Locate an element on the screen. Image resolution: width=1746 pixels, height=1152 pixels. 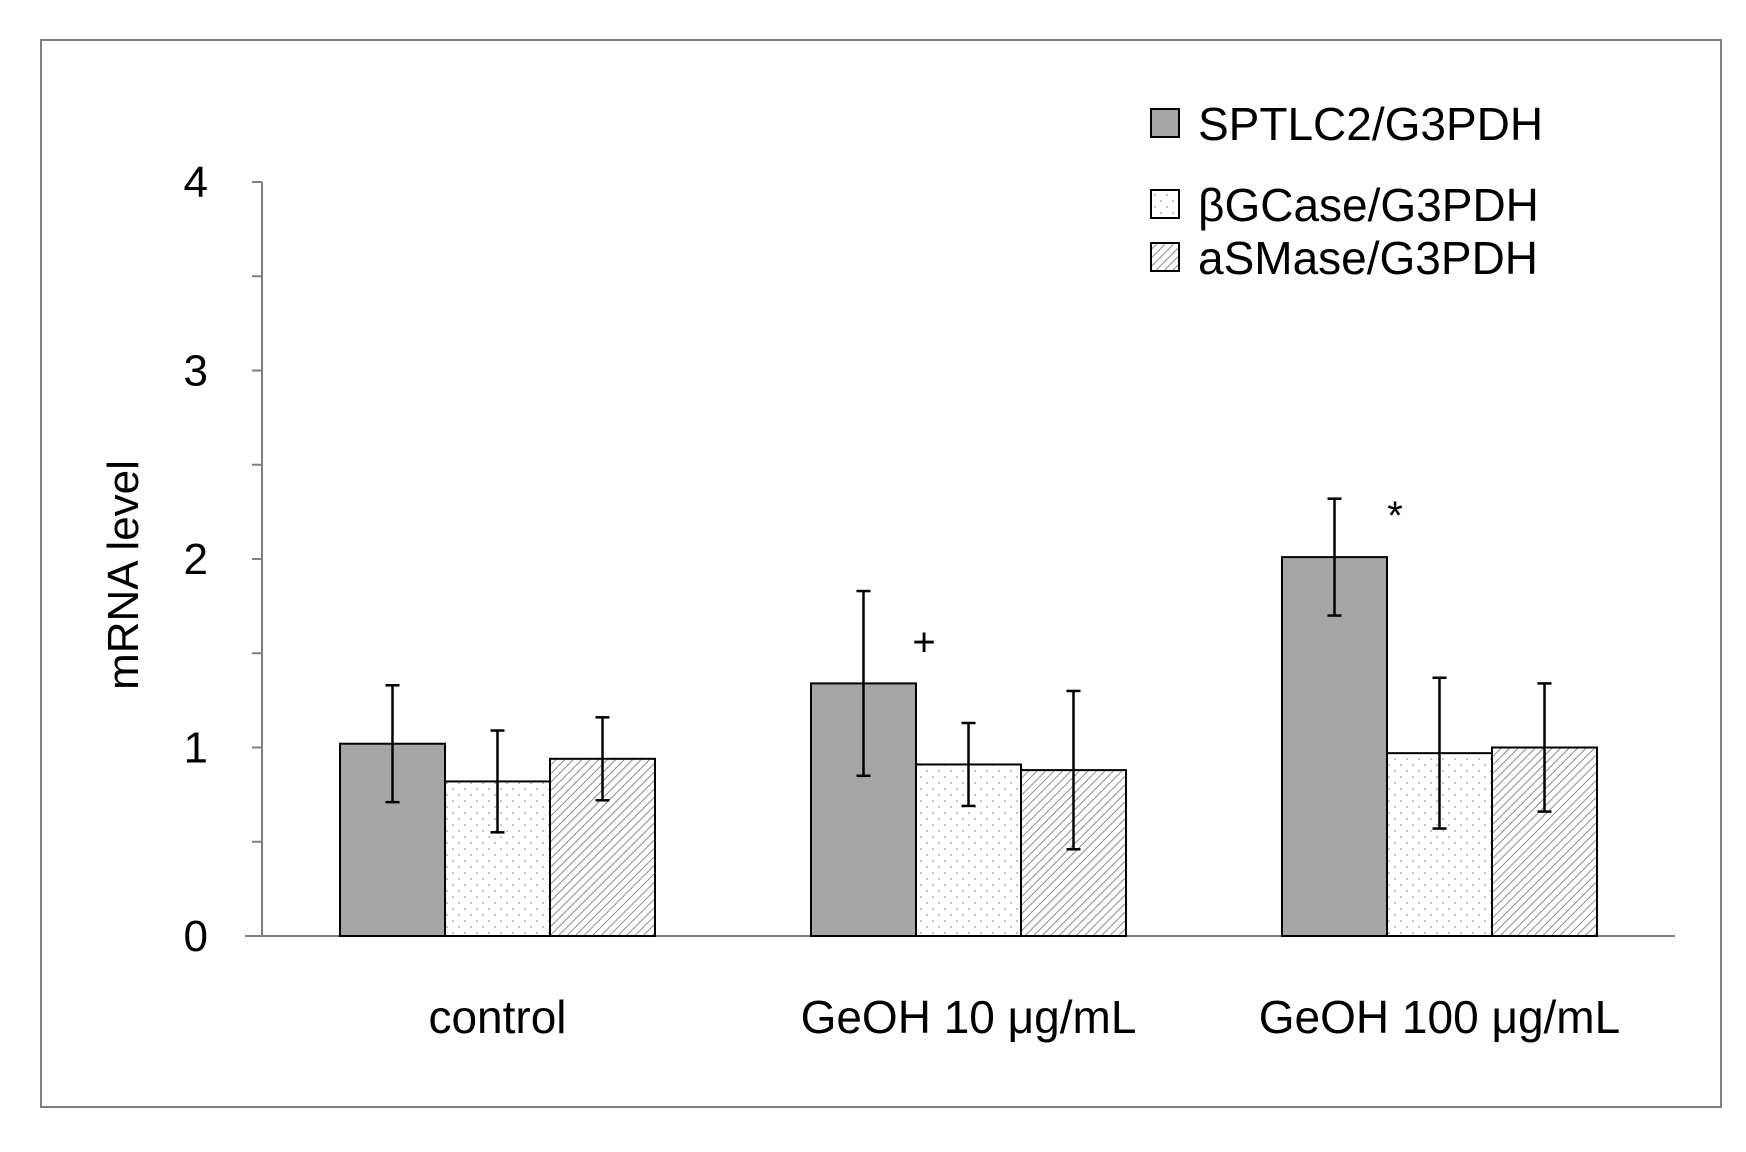
y-tick-label: 2 is located at coordinates (196, 559).